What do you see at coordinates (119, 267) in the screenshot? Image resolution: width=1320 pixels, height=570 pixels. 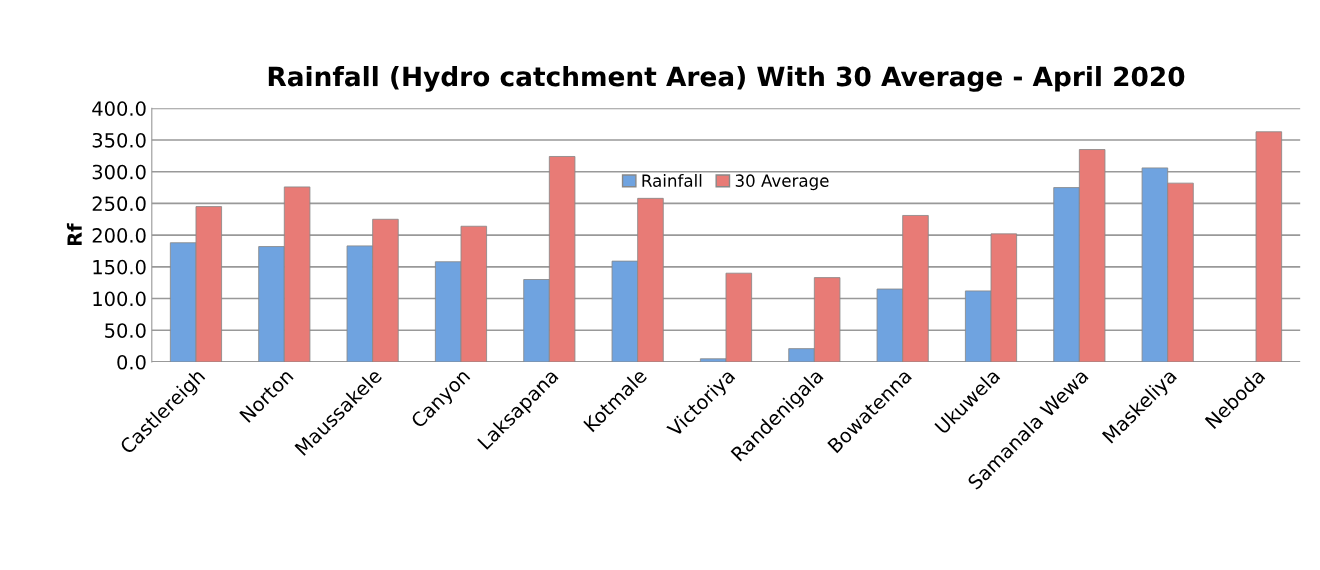 I see `y-tick-label: 150.0` at bounding box center [119, 267].